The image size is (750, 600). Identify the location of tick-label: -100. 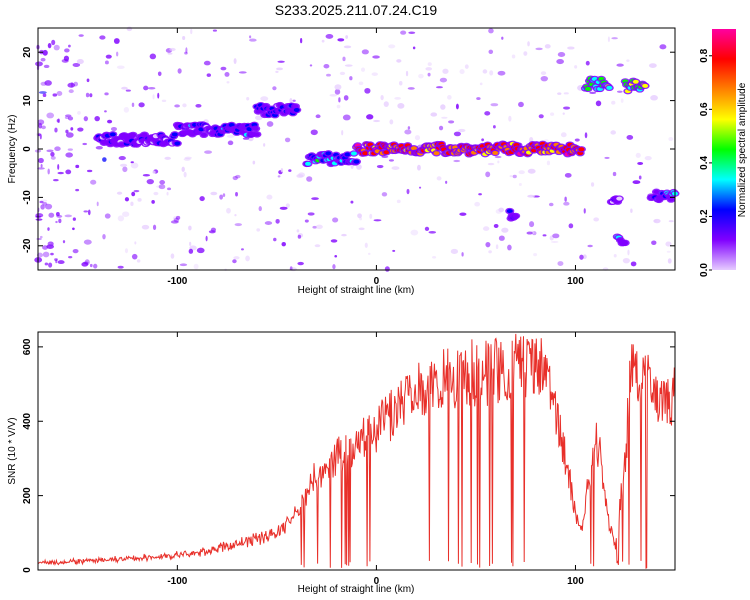
(177, 581).